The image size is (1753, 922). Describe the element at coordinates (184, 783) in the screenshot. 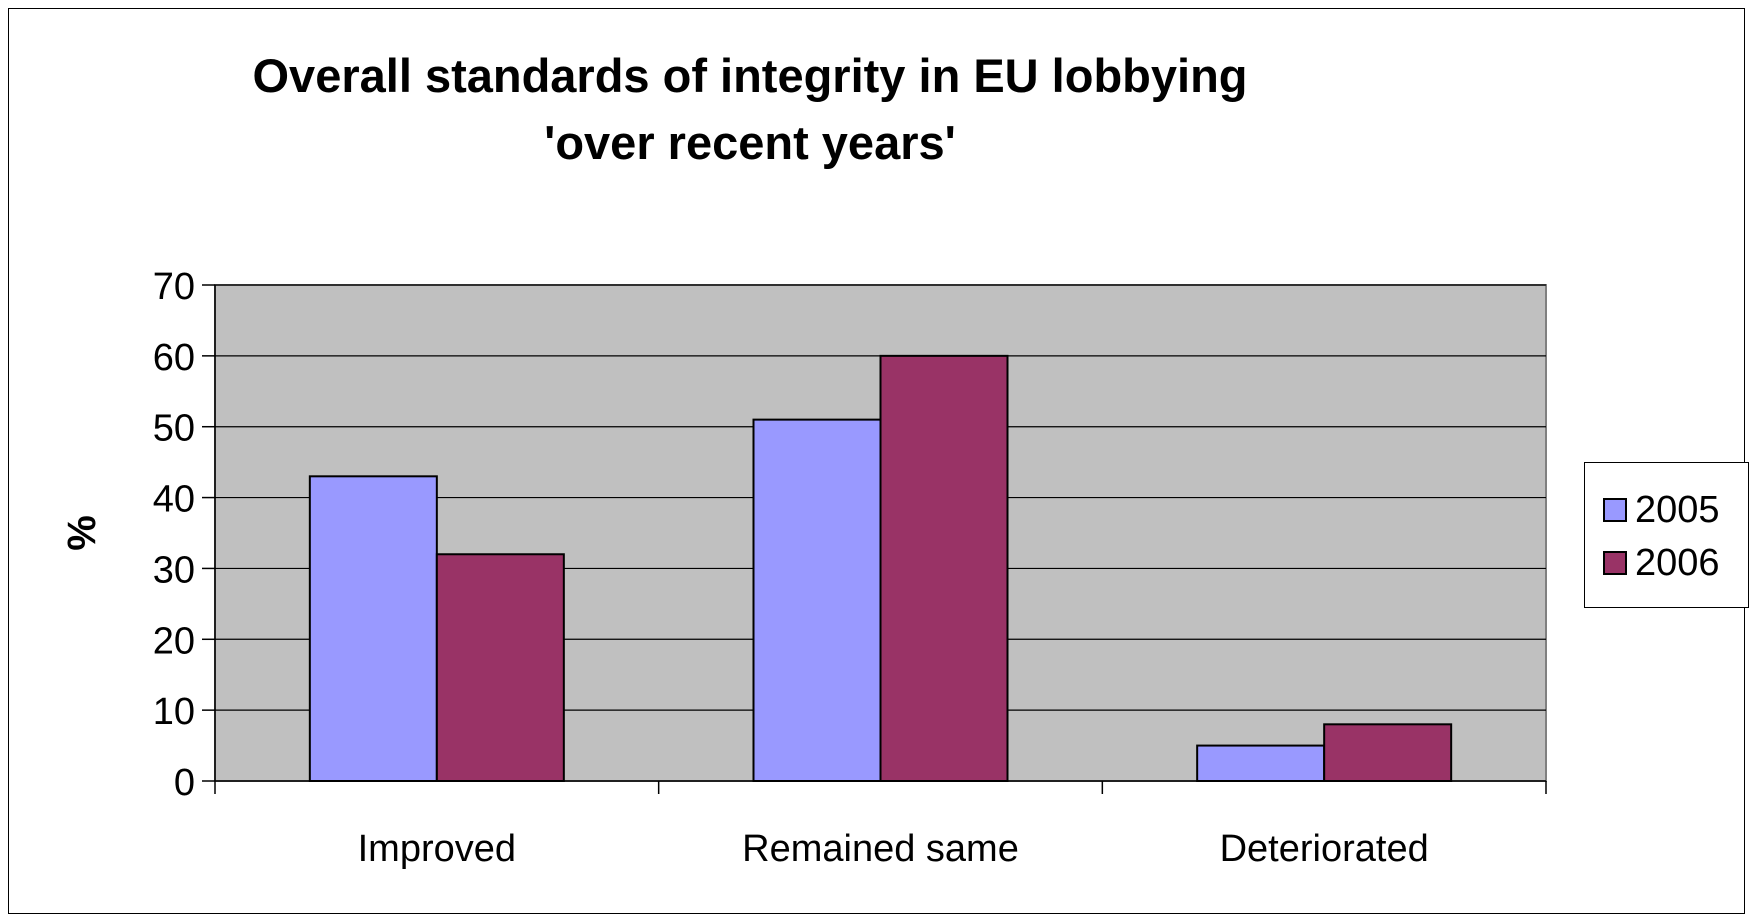

I see `y-tick-label: 0` at that location.